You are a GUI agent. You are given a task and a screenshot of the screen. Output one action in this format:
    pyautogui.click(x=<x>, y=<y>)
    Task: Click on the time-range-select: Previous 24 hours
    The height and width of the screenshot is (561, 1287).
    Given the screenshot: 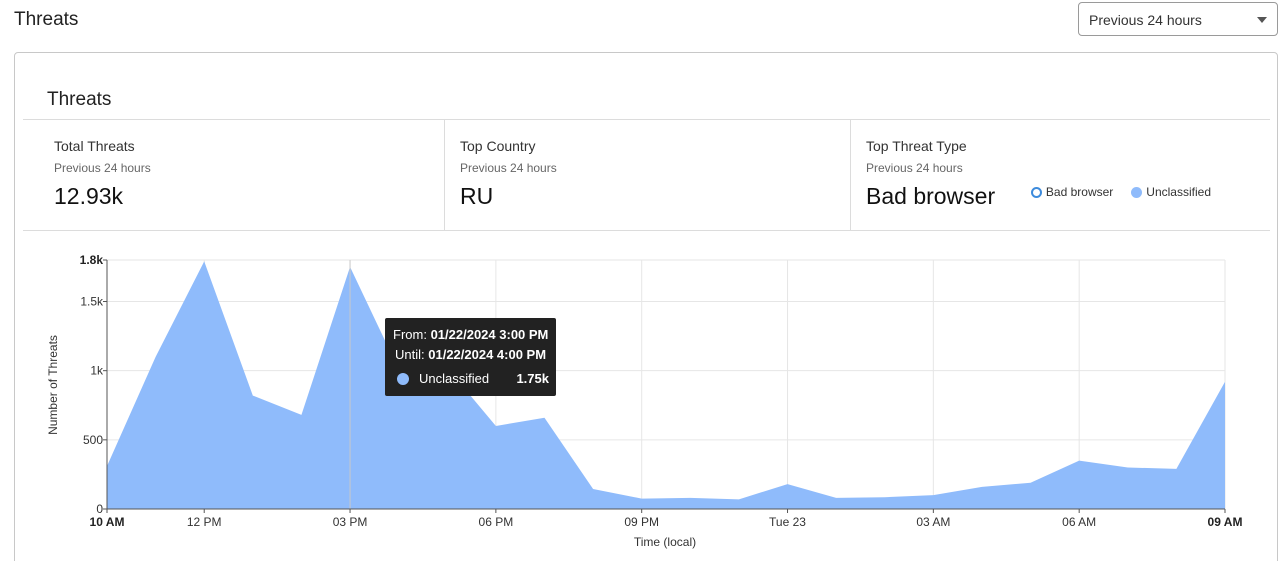 What is the action you would take?
    pyautogui.click(x=1178, y=19)
    